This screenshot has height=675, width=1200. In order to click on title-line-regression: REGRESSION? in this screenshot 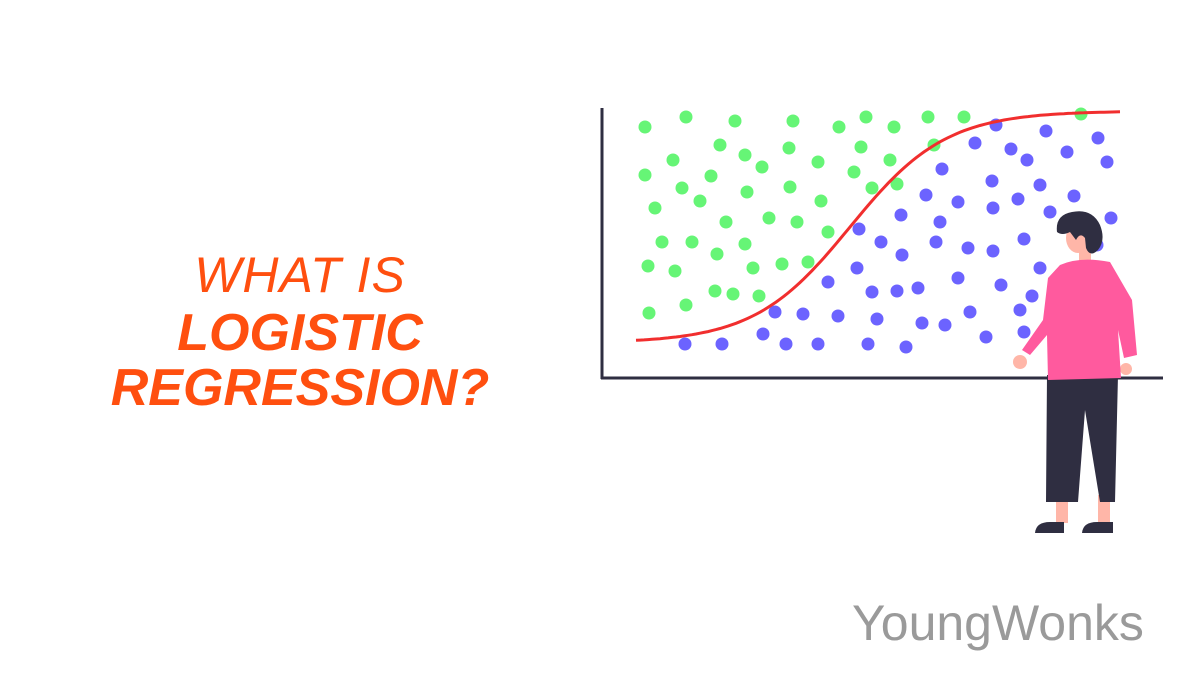, I will do `click(300, 388)`.